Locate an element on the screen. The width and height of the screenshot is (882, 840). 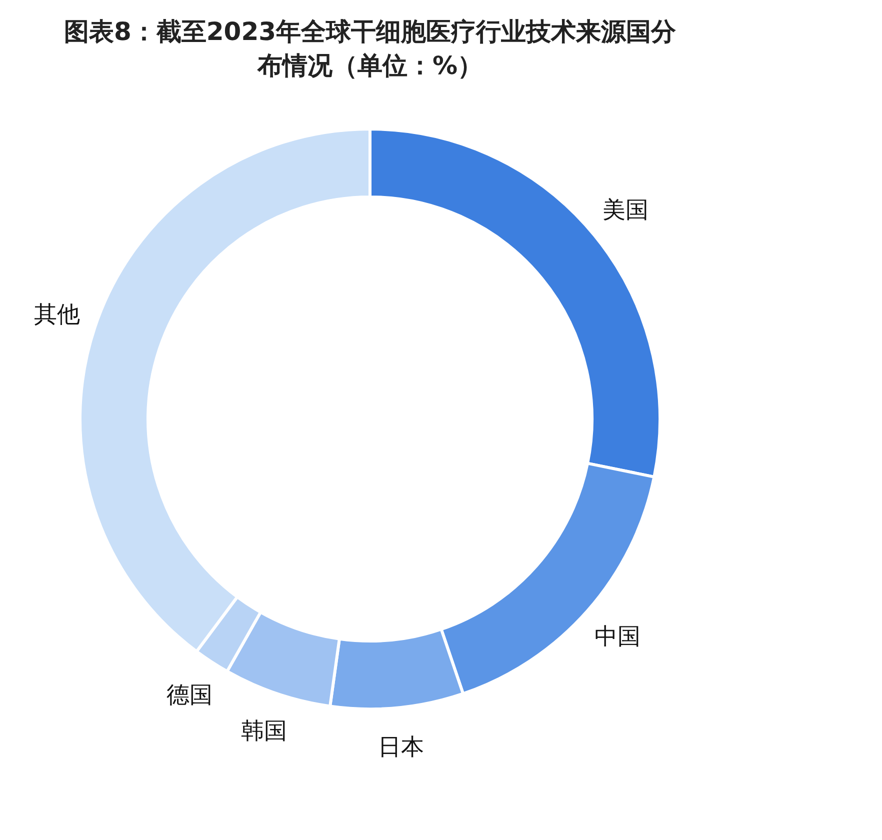
slice-label: 德国 is located at coordinates (189, 695).